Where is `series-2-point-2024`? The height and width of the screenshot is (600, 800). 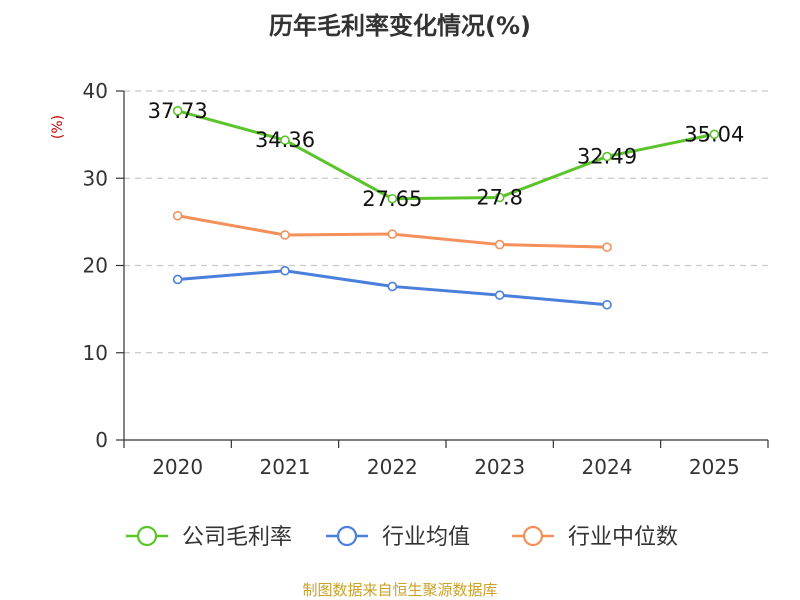 series-2-point-2024 is located at coordinates (607, 247).